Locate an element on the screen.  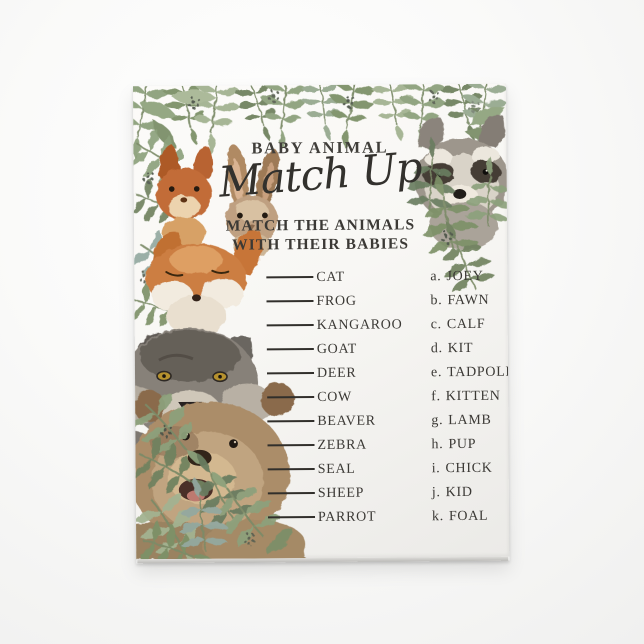
animal-label: BEAVER is located at coordinates (346, 421).